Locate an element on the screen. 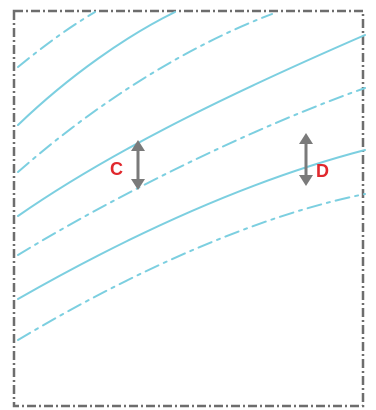 Image resolution: width=376 pixels, height=410 pixels. arrow-c-head-up is located at coordinates (138, 145).